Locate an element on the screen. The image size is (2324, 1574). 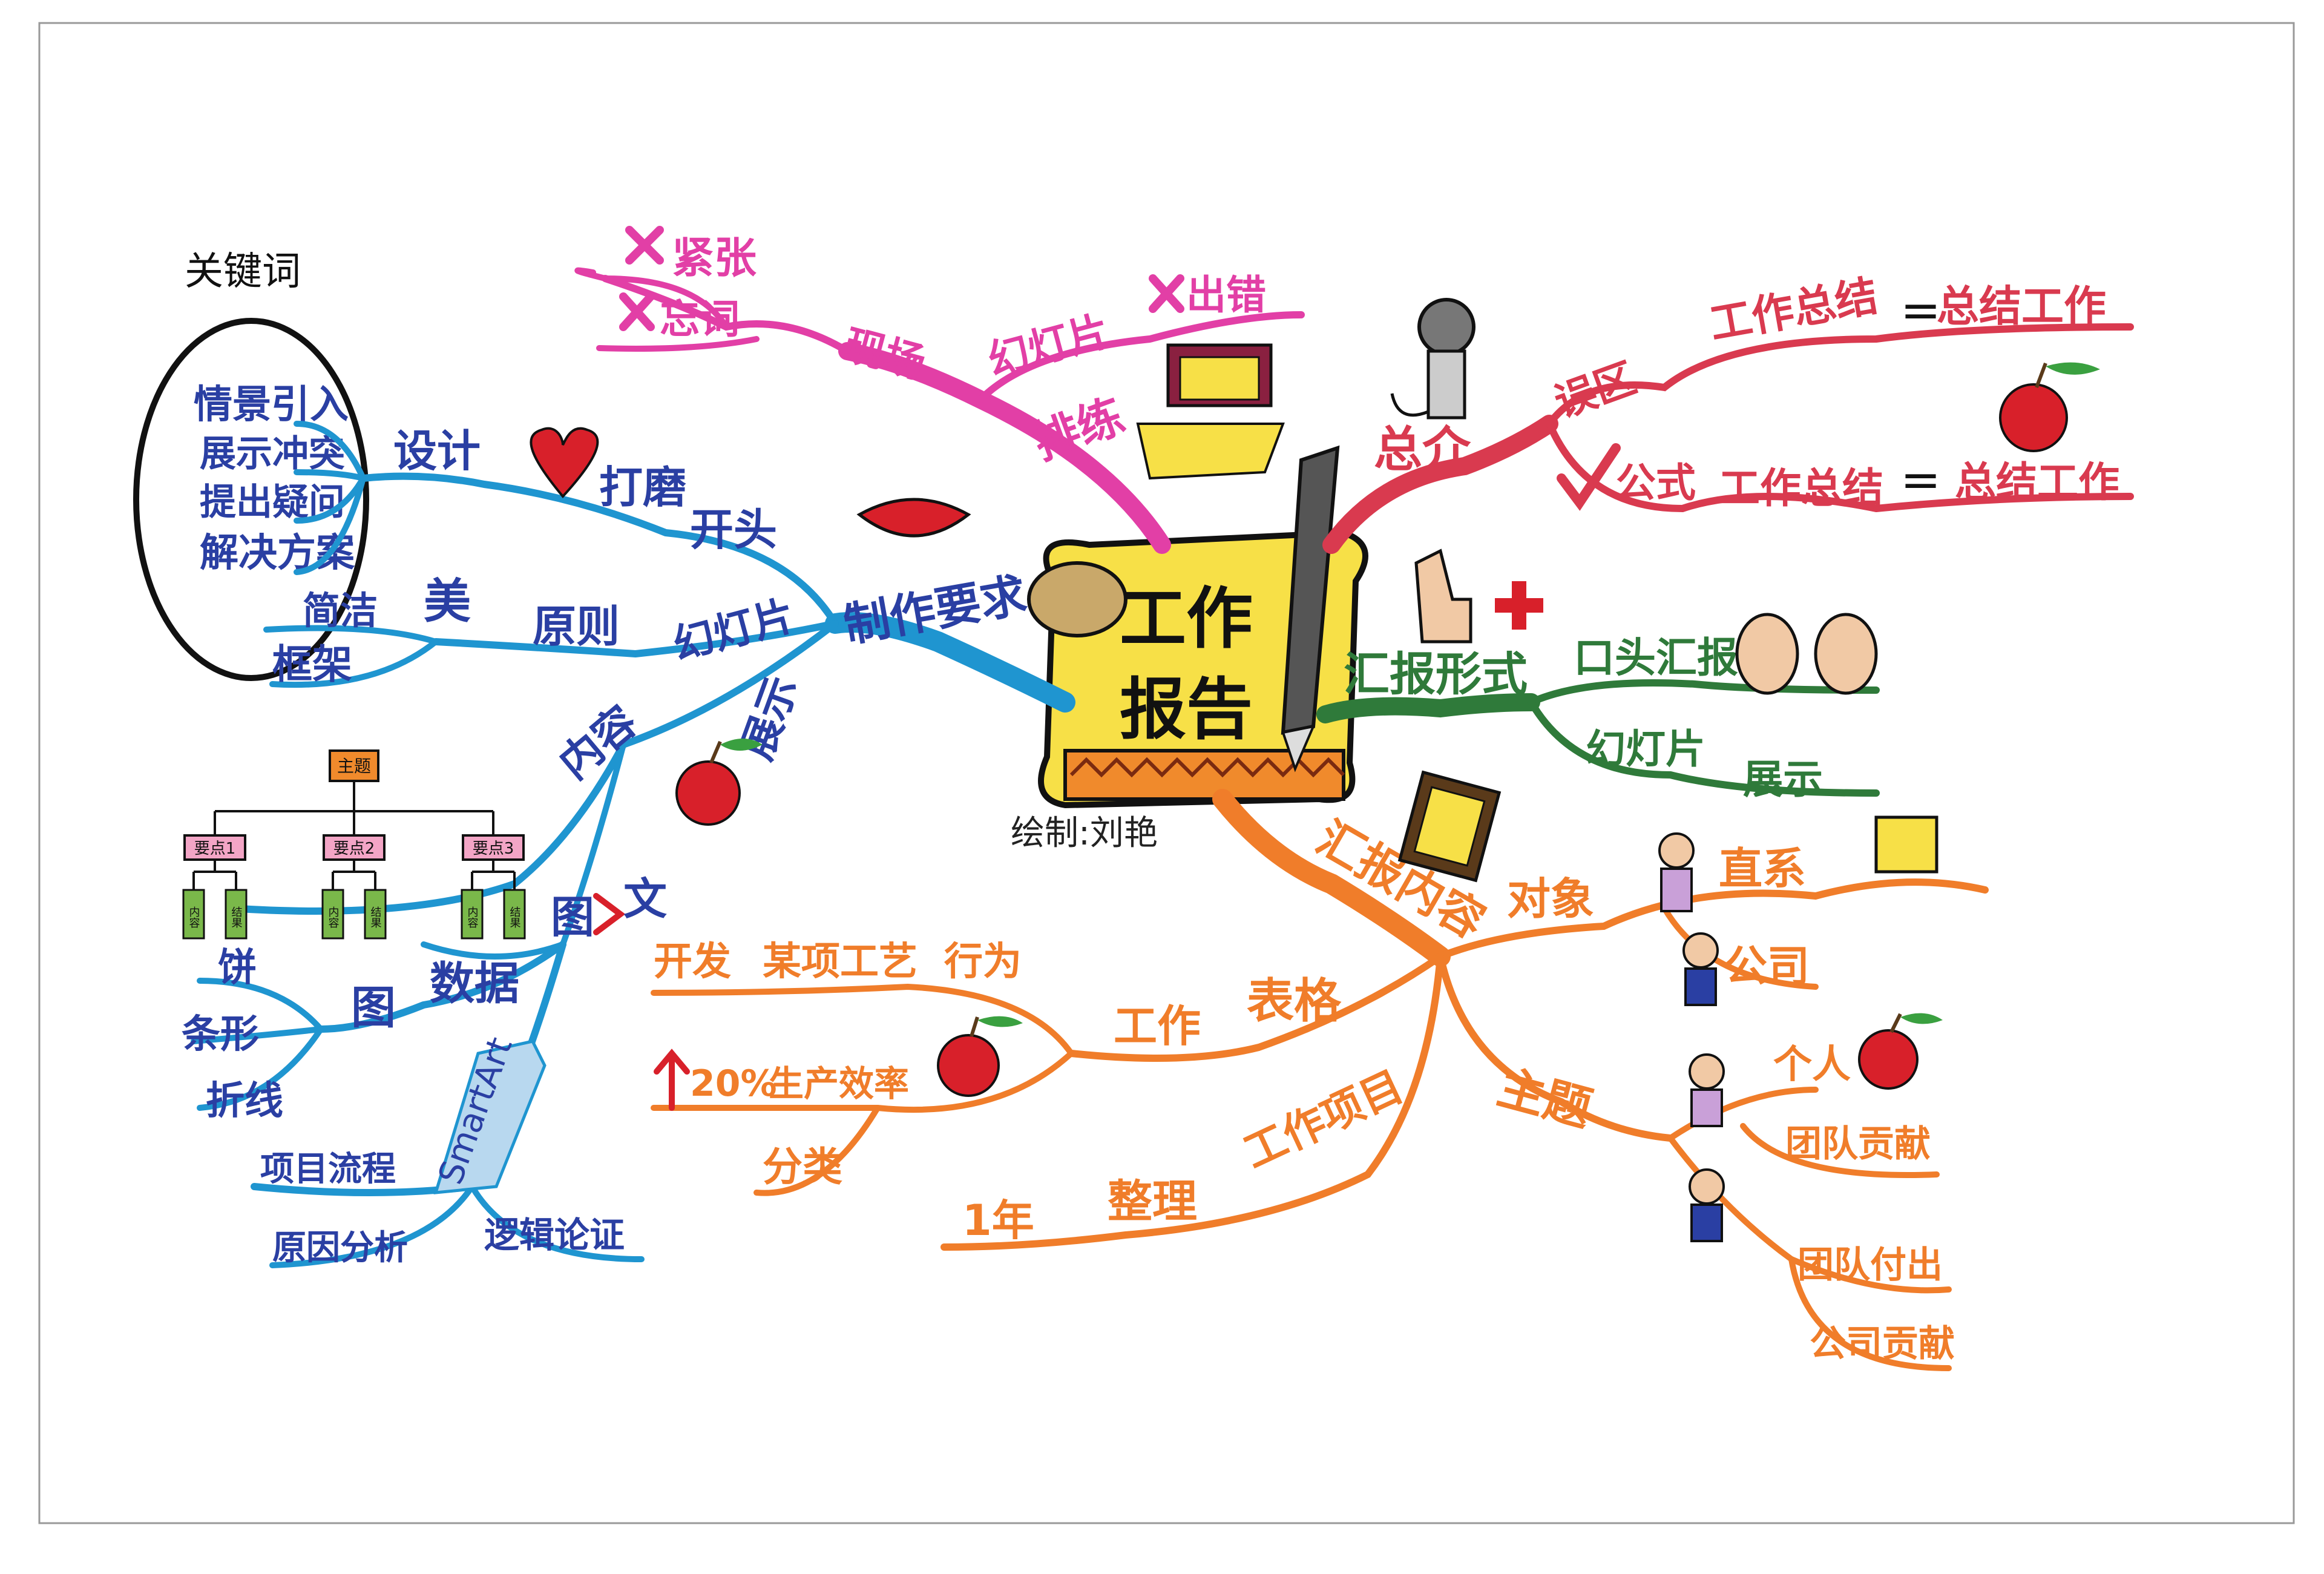
branch-production-data is located at coordinates (441, 987).